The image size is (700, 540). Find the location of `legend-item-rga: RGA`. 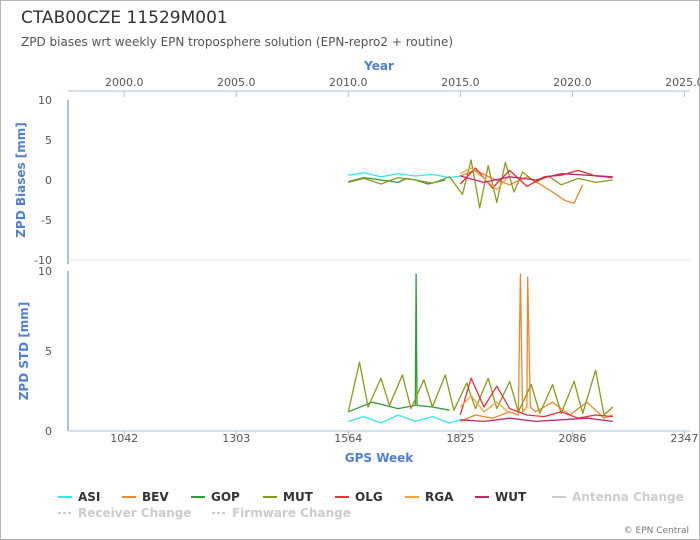

legend-item-rga: RGA is located at coordinates (429, 497).